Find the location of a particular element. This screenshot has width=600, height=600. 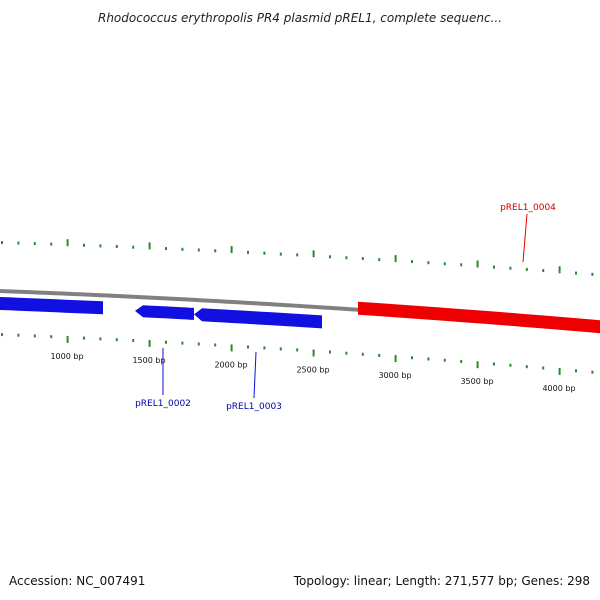

scale-label: 1500 bp is located at coordinates (148, 360).